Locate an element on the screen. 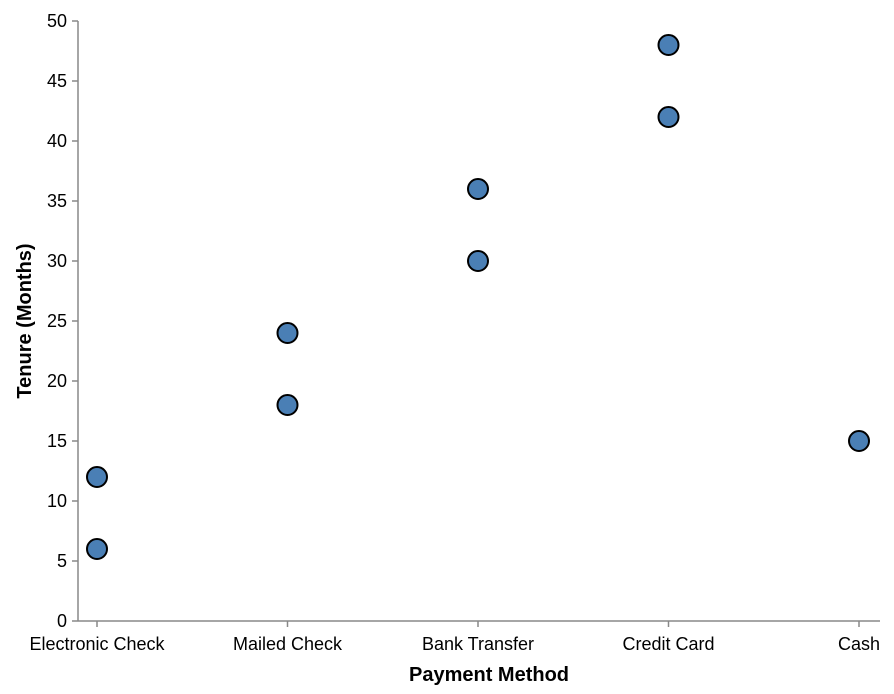  x-tick-label: Credit Card is located at coordinates (668, 644).